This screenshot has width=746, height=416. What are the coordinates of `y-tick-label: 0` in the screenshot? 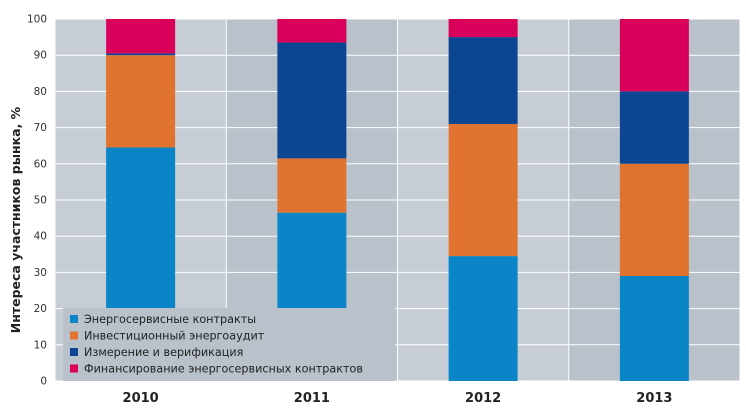 It's located at (43, 382).